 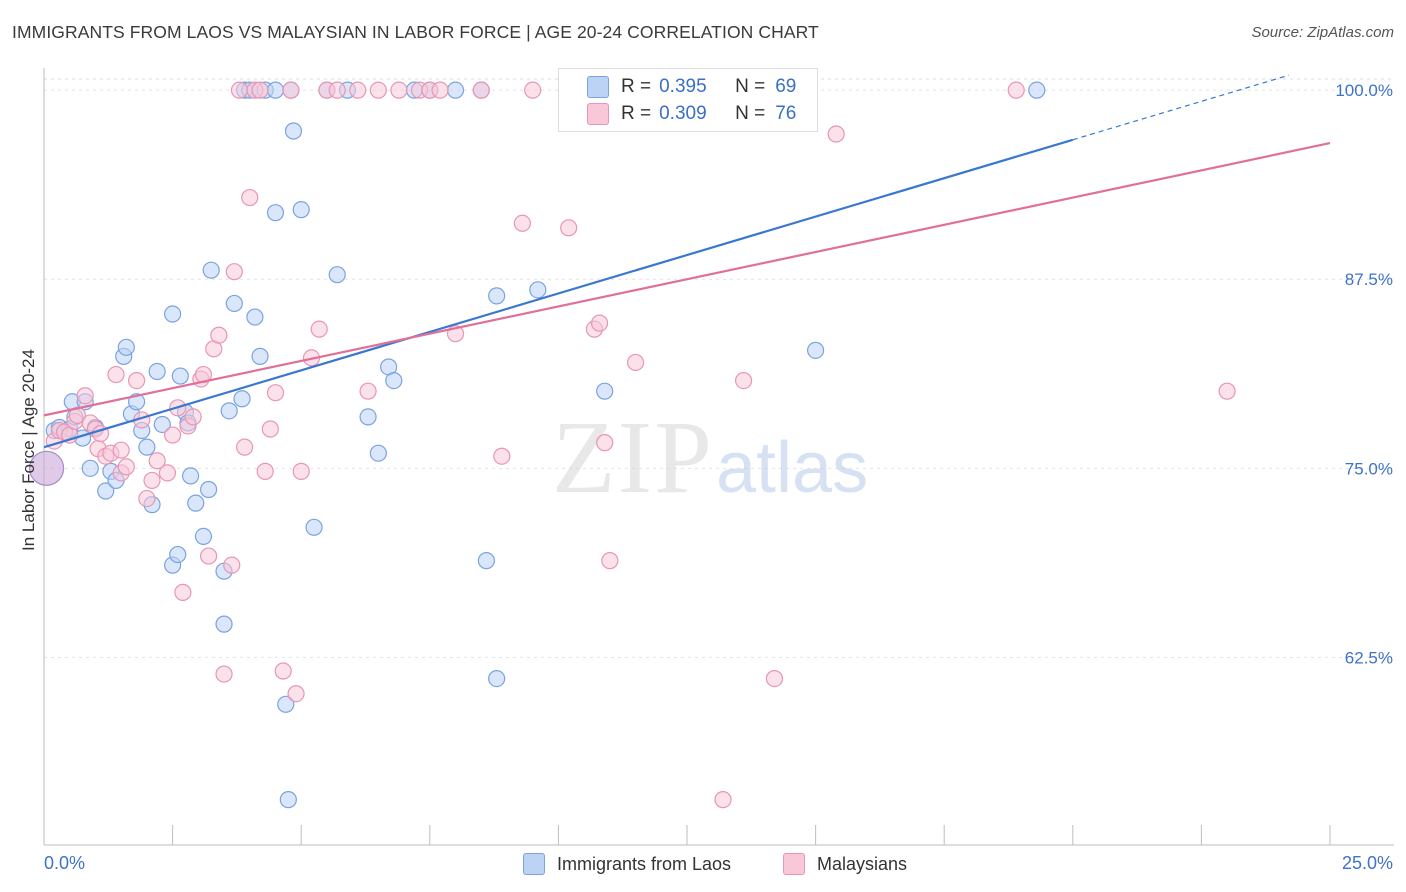 What do you see at coordinates (1369, 468) in the screenshot?
I see `y-tick-label: 75.0%` at bounding box center [1369, 468].